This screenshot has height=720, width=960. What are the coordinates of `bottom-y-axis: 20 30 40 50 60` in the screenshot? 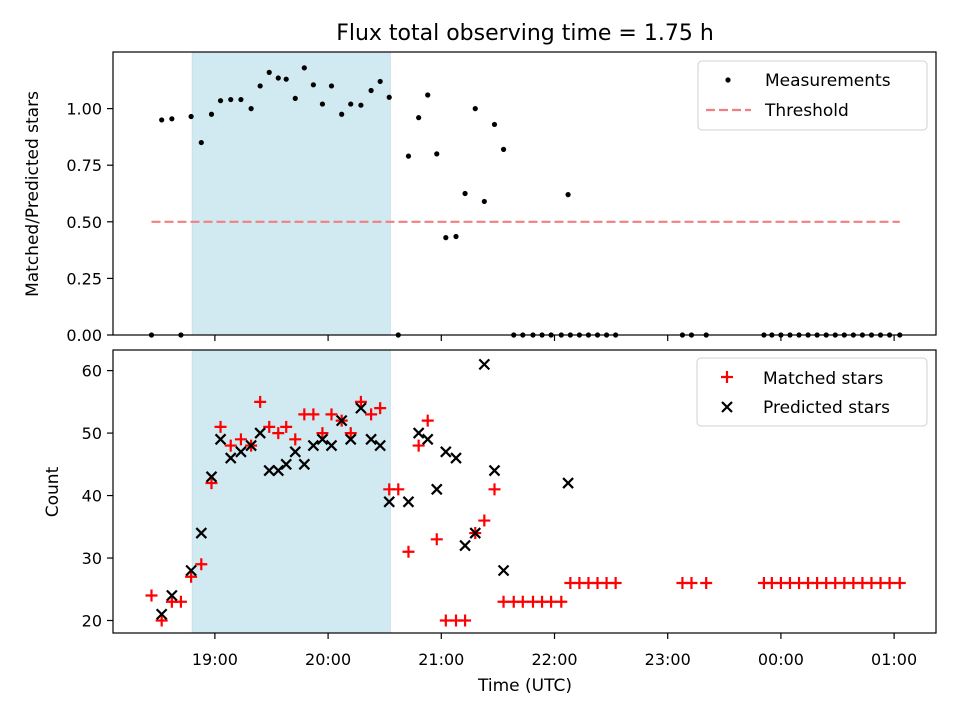 It's located at (97, 496).